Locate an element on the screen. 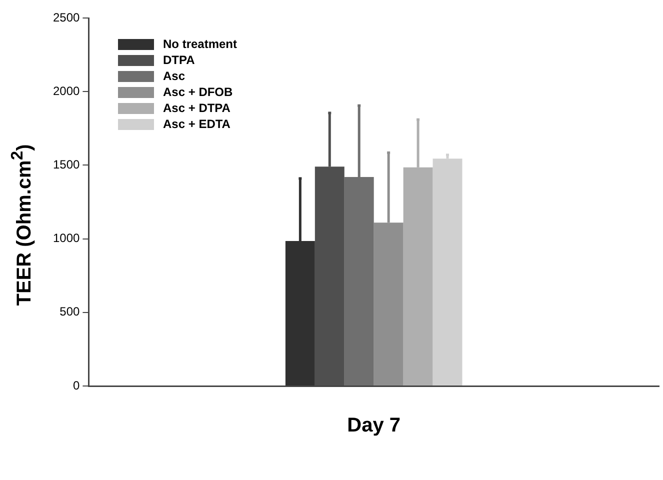 Image resolution: width=663 pixels, height=480 pixels. y-tick-label: 1500 is located at coordinates (66, 165).